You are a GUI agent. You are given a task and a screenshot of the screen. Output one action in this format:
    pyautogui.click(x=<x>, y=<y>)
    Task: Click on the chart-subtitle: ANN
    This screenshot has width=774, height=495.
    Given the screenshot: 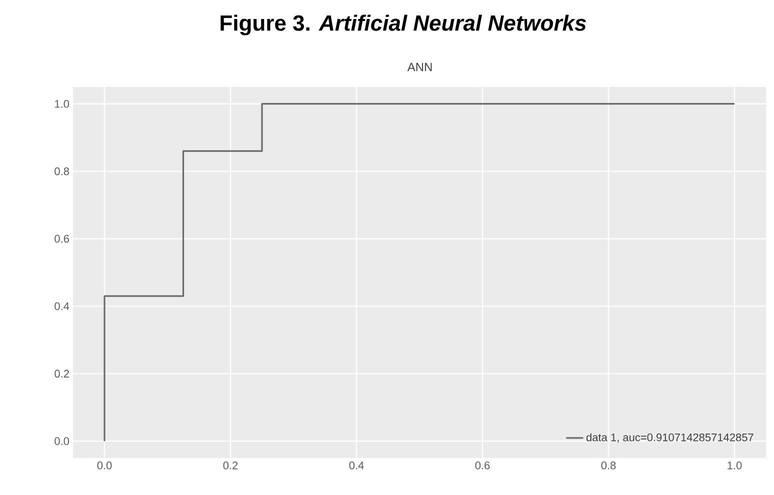 What is the action you would take?
    pyautogui.click(x=419, y=67)
    